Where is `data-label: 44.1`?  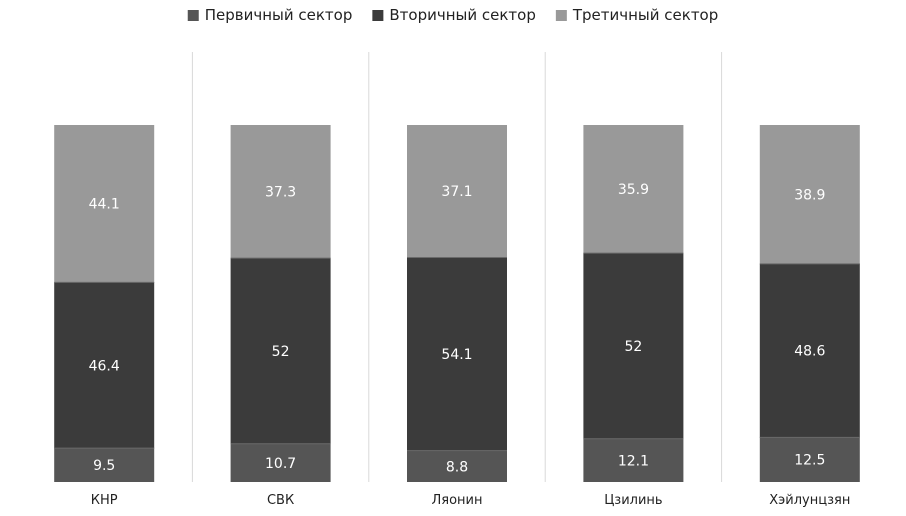 data-label: 44.1 is located at coordinates (104, 205).